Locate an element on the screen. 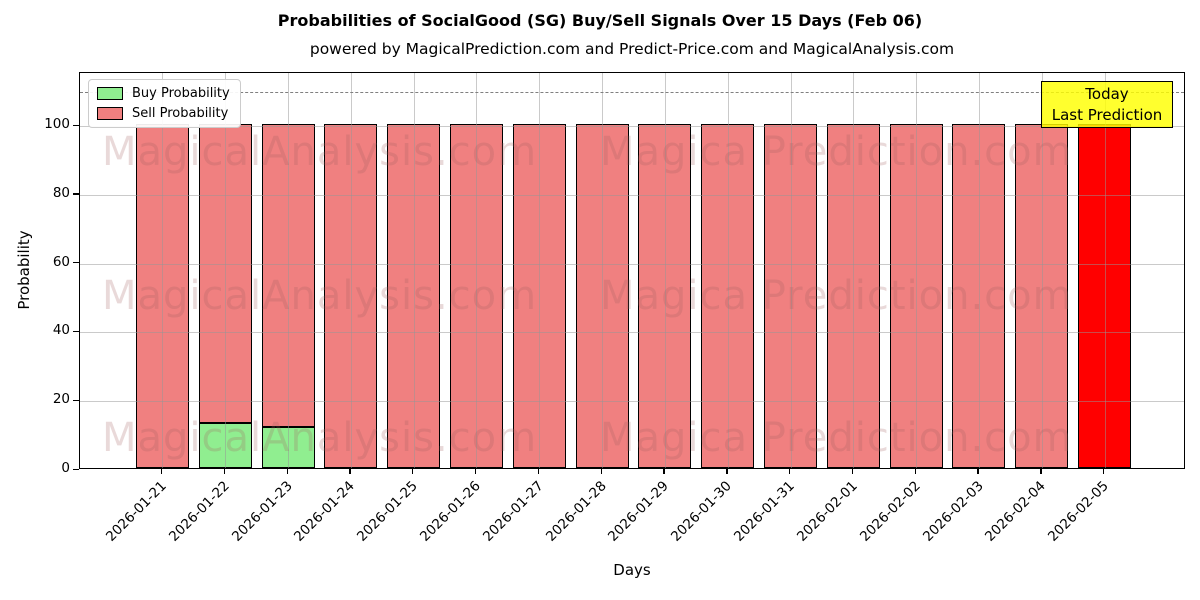 The image size is (1200, 600). x-tick-label: 2026-02-02 is located at coordinates (890, 511).